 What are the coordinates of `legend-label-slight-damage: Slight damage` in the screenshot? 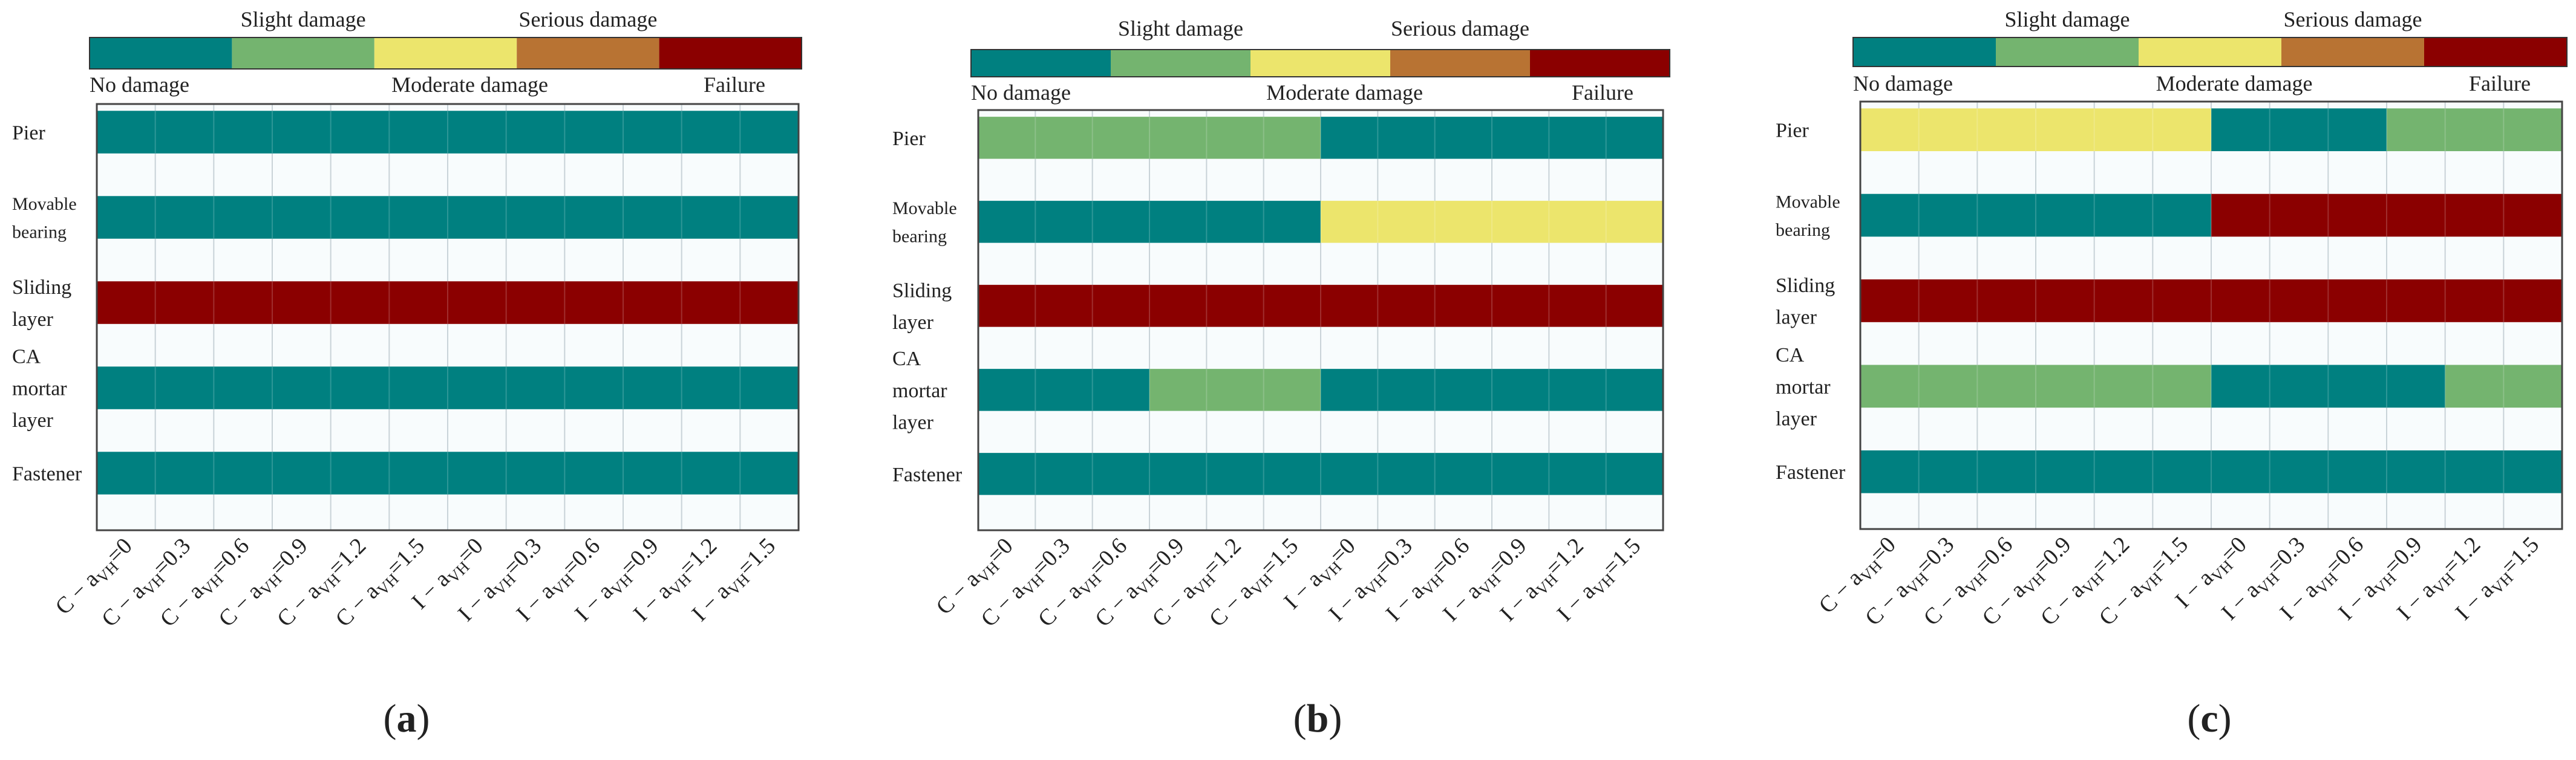 It's located at (1180, 29).